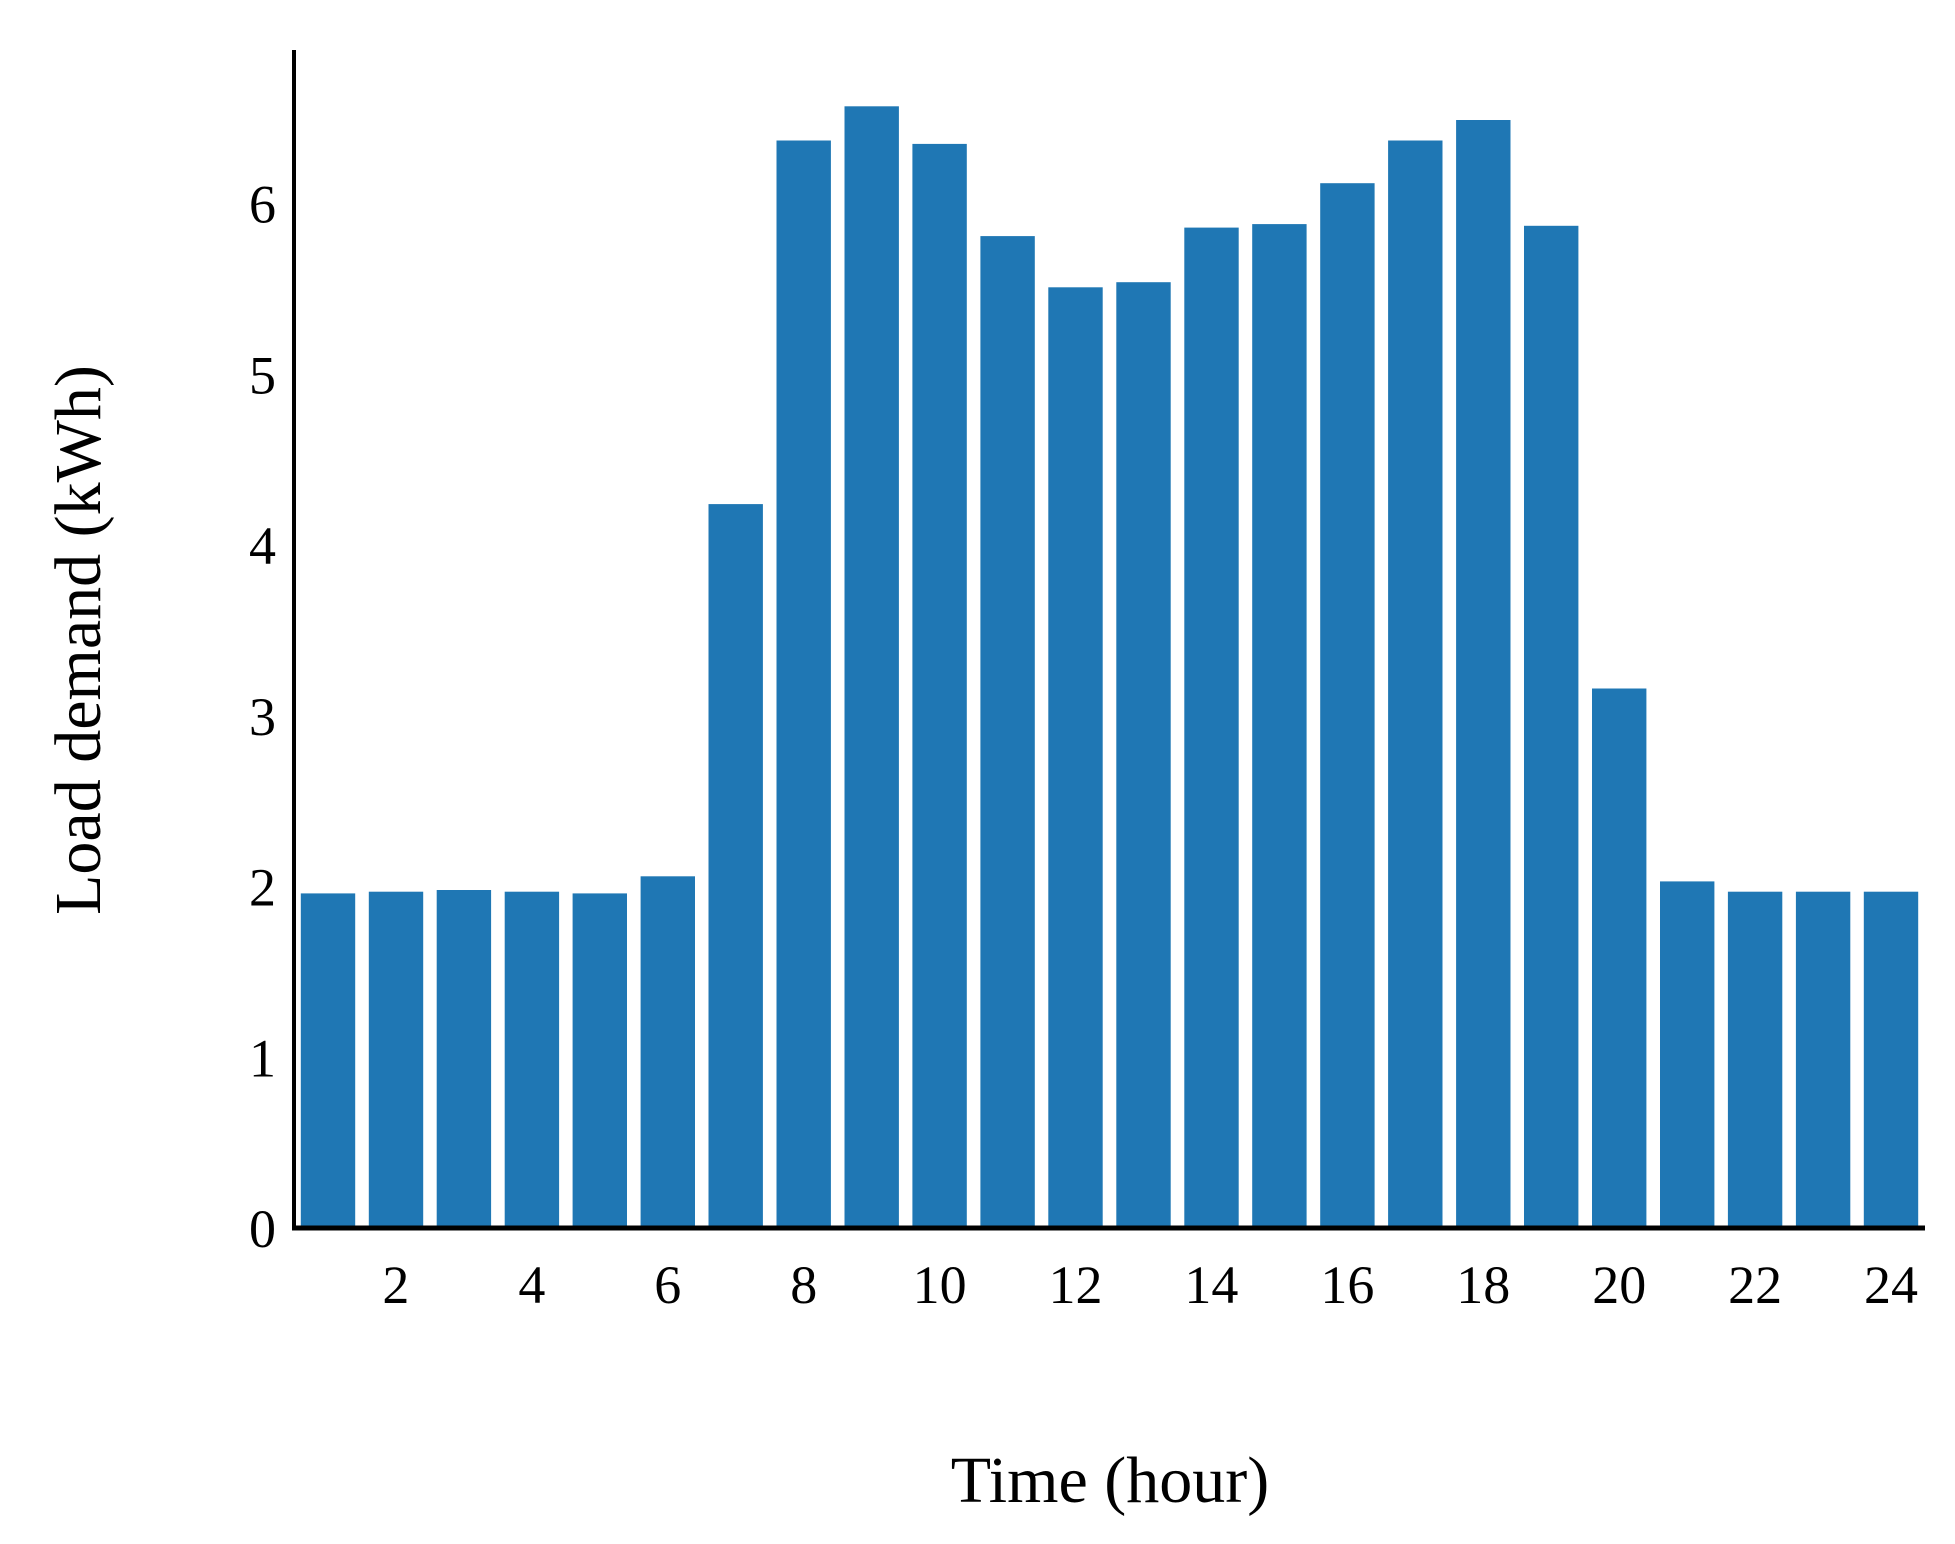 This screenshot has height=1544, width=1955. Describe the element at coordinates (1110, 1480) in the screenshot. I see `x-axis-title: Time (hour)` at that location.